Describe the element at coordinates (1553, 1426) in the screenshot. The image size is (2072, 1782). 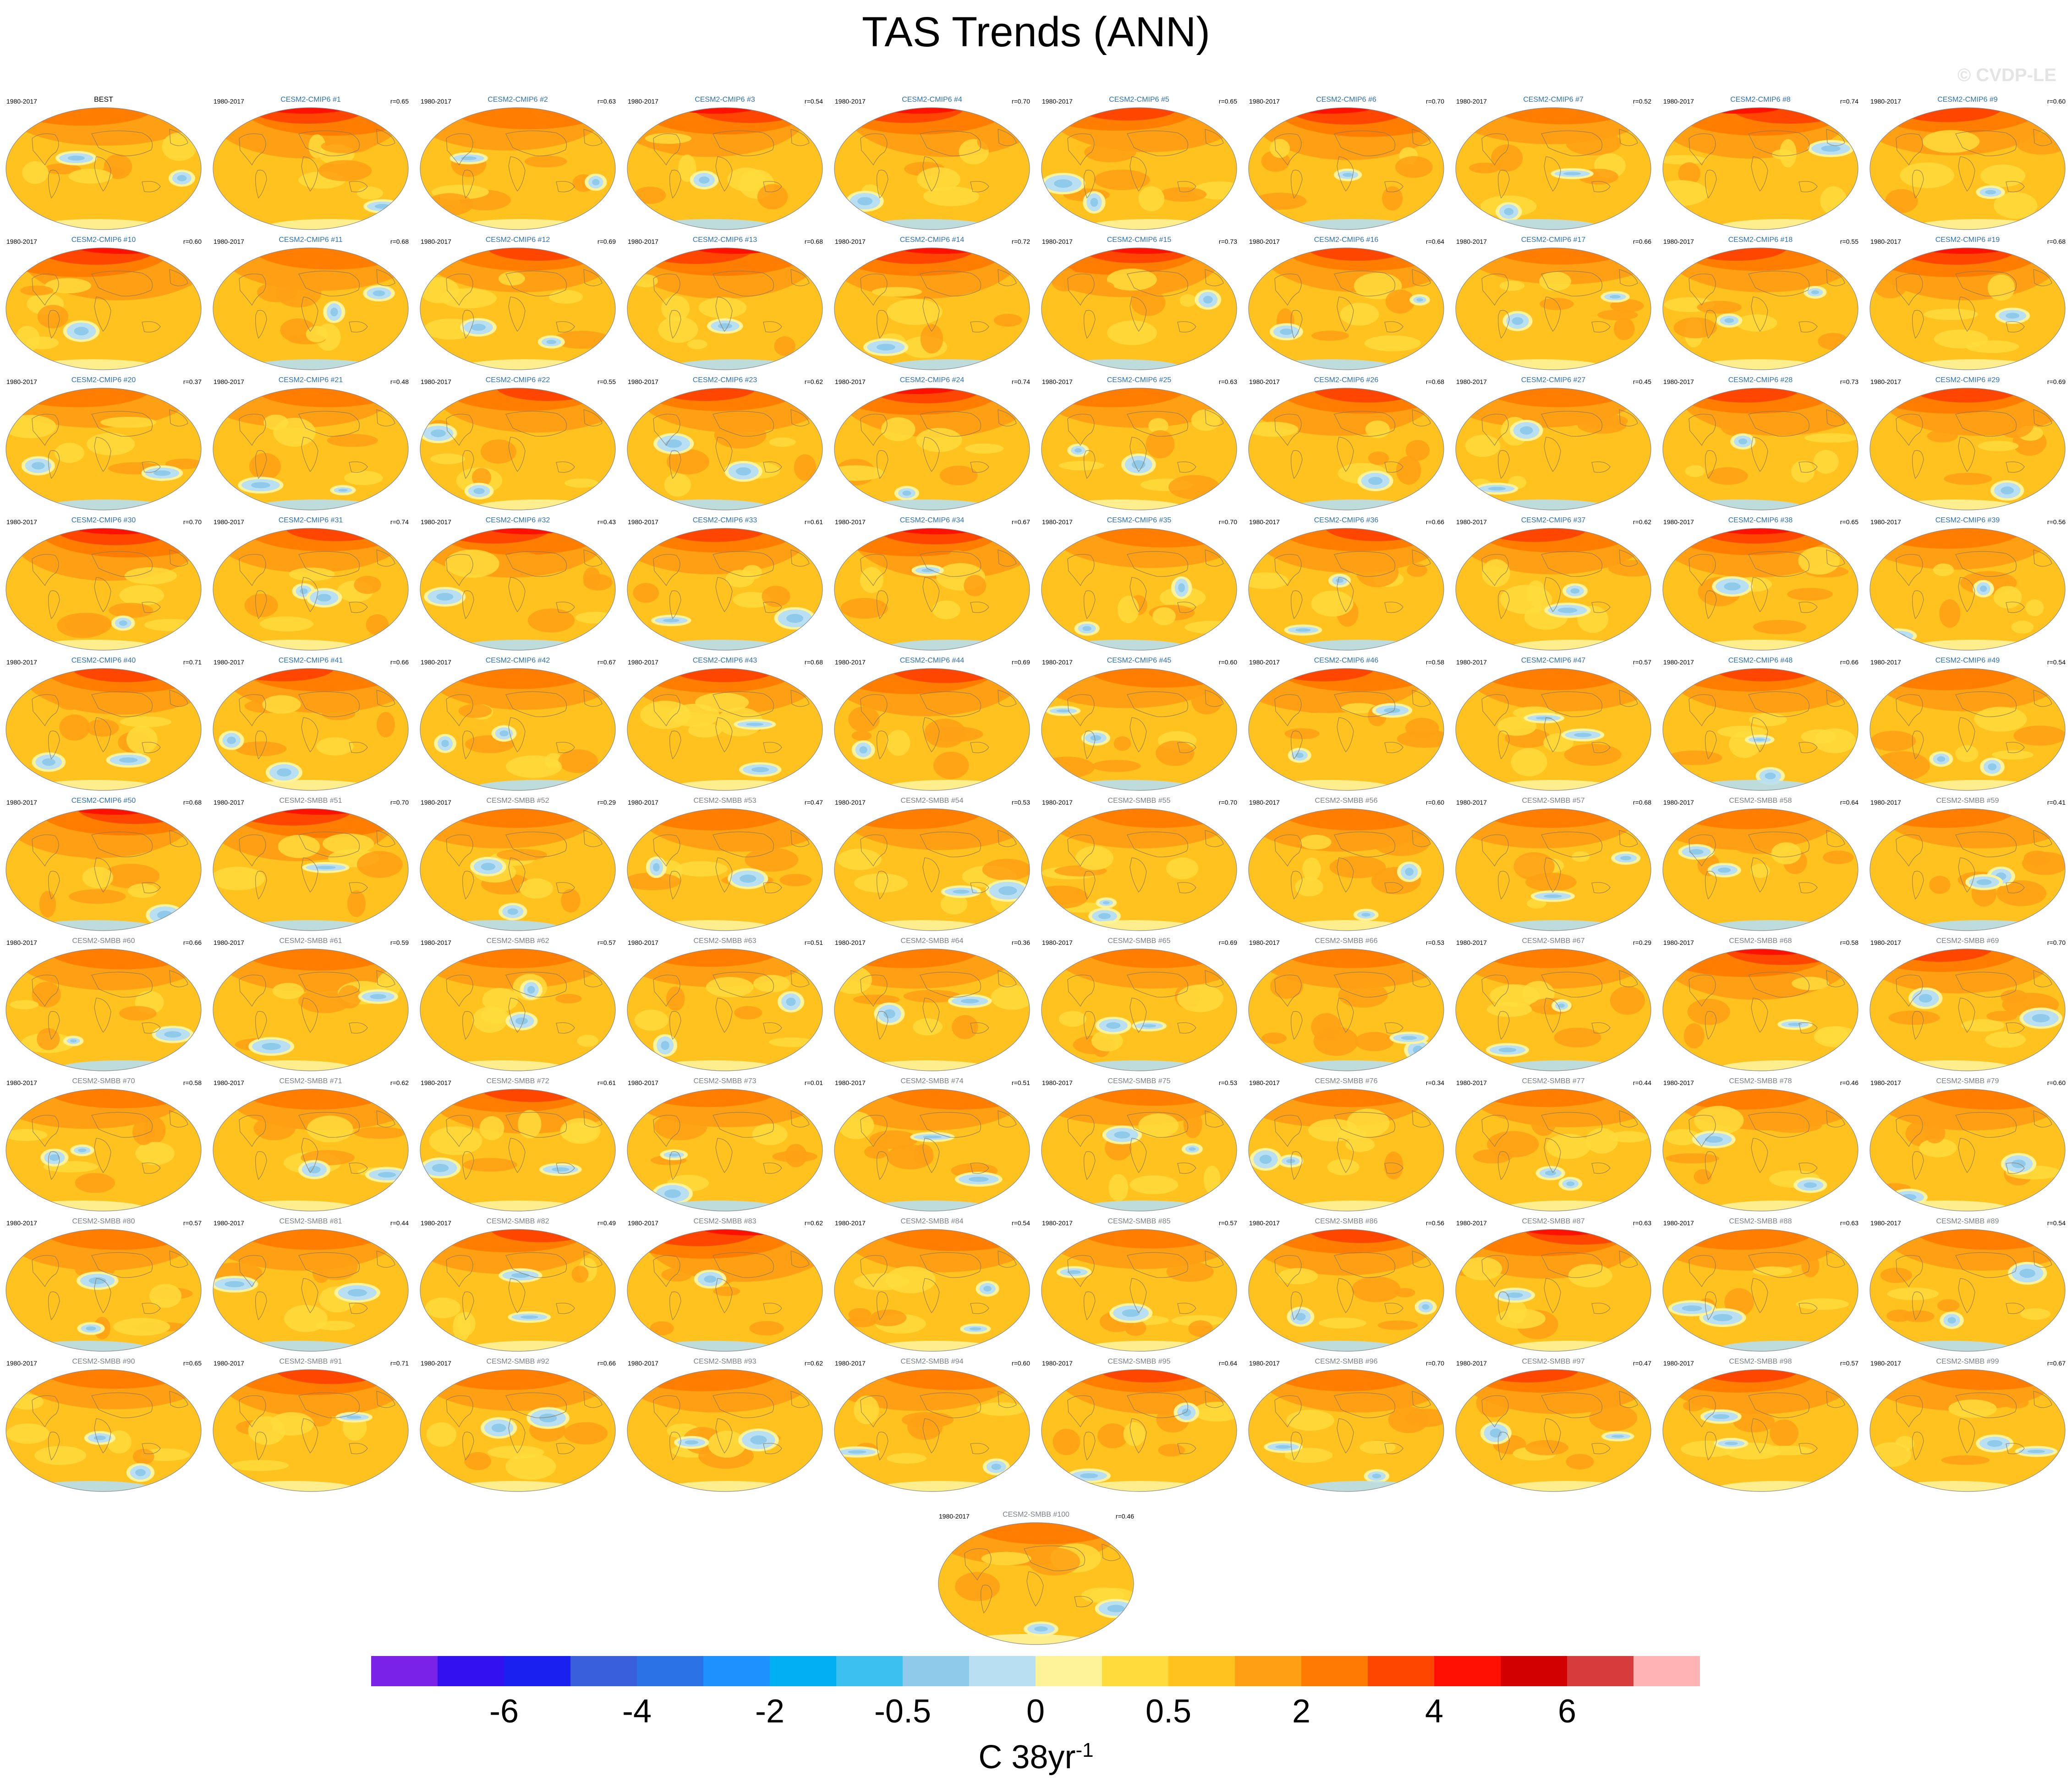
I see `map-panel: 1980-2017 CESM2-SMBB #97 r=0.47` at that location.